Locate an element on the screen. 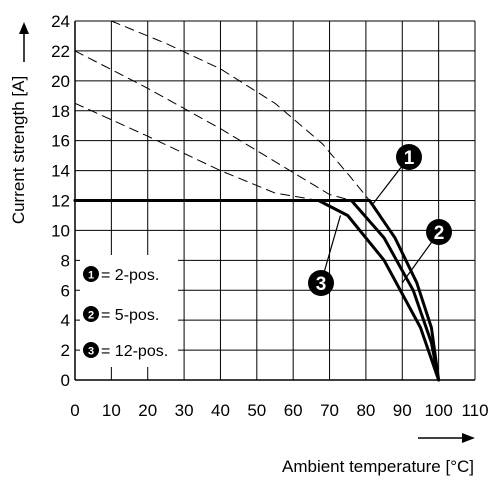 Image resolution: width=500 pixels, height=500 pixels. legend-item-2: 2 = 5-pos. is located at coordinates (121, 315).